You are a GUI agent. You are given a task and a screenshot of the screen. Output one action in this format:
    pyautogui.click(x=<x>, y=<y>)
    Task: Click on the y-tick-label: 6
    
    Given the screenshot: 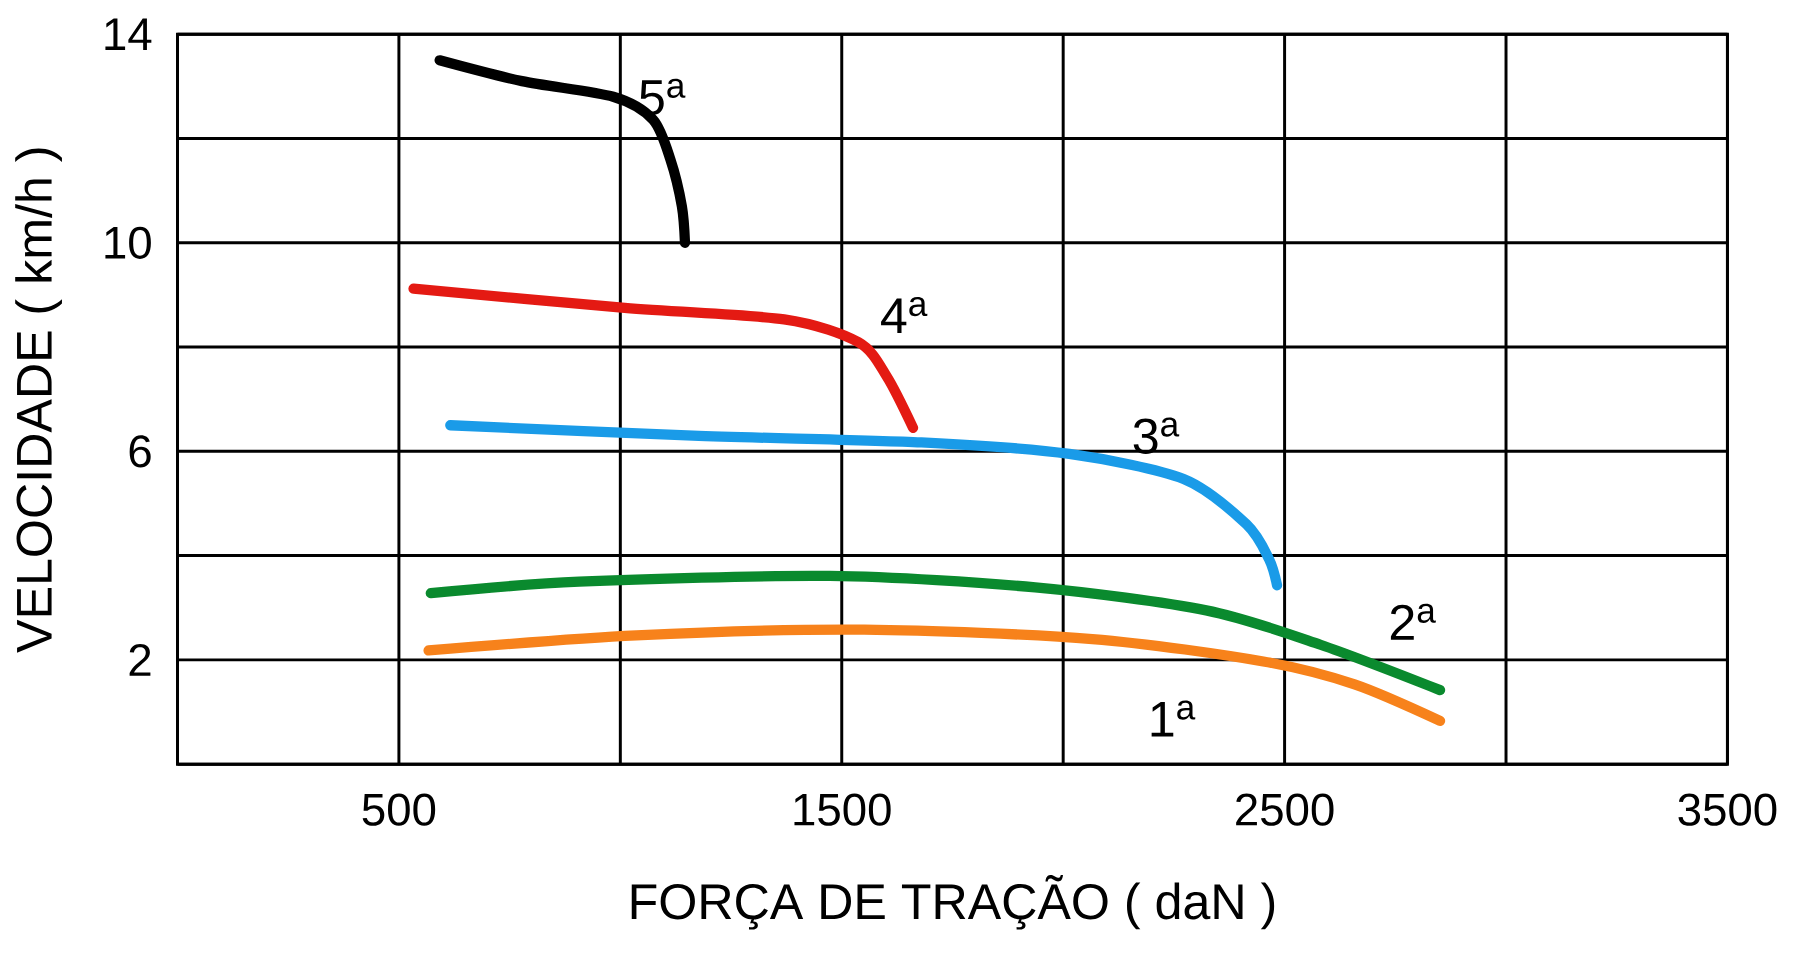 What is the action you would take?
    pyautogui.click(x=140, y=451)
    